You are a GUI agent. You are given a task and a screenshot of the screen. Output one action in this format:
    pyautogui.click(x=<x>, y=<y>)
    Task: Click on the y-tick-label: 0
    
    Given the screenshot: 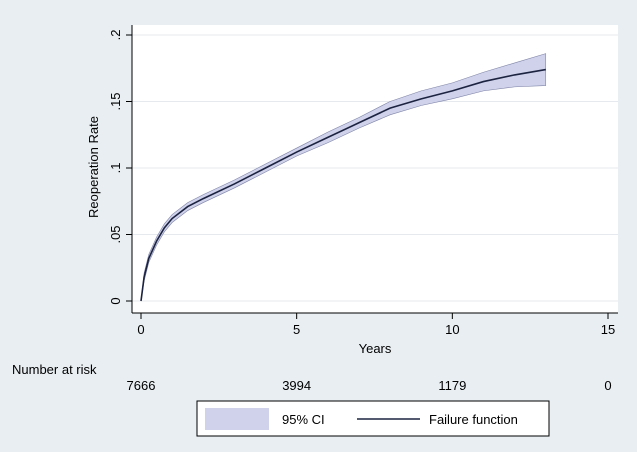 What is the action you would take?
    pyautogui.click(x=115, y=300)
    